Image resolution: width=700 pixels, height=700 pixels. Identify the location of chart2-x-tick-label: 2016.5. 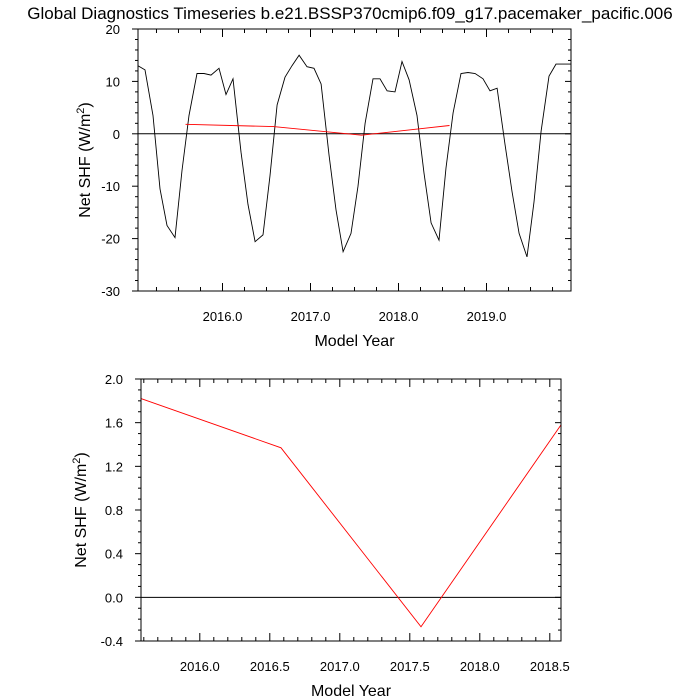
(270, 666).